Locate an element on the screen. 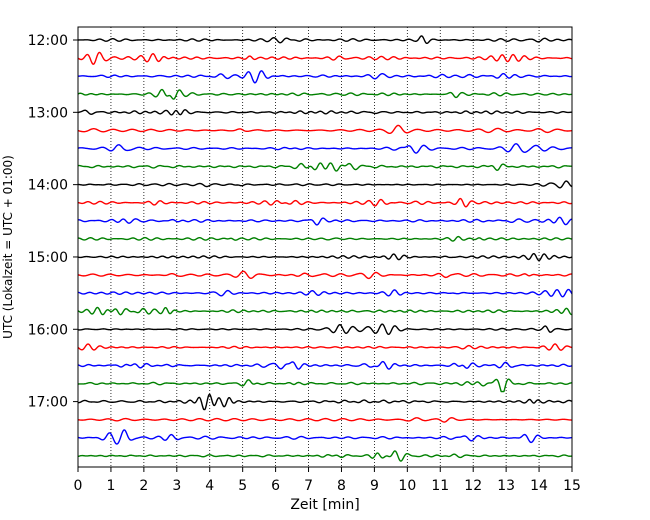  x-tick-label: 11 is located at coordinates (440, 486).